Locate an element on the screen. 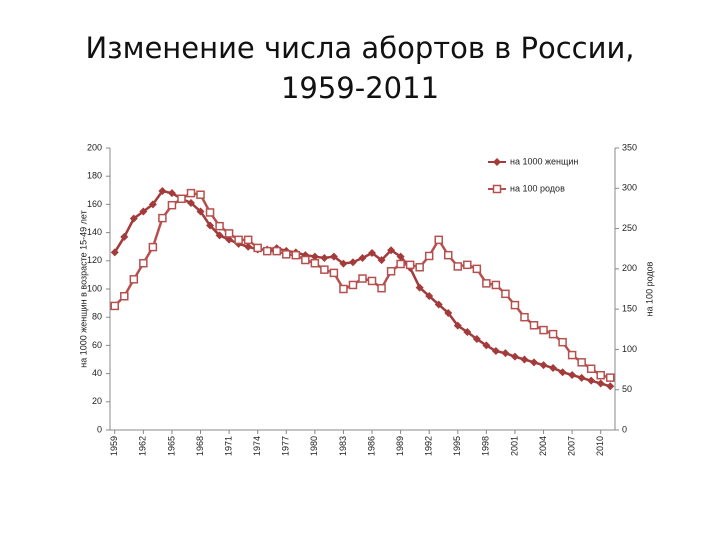  legend-marker is located at coordinates (497, 162).